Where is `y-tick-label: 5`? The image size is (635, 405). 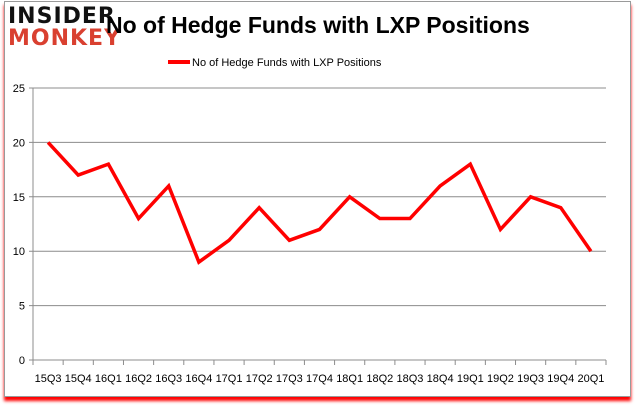 y-tick-label: 5 is located at coordinates (22, 307).